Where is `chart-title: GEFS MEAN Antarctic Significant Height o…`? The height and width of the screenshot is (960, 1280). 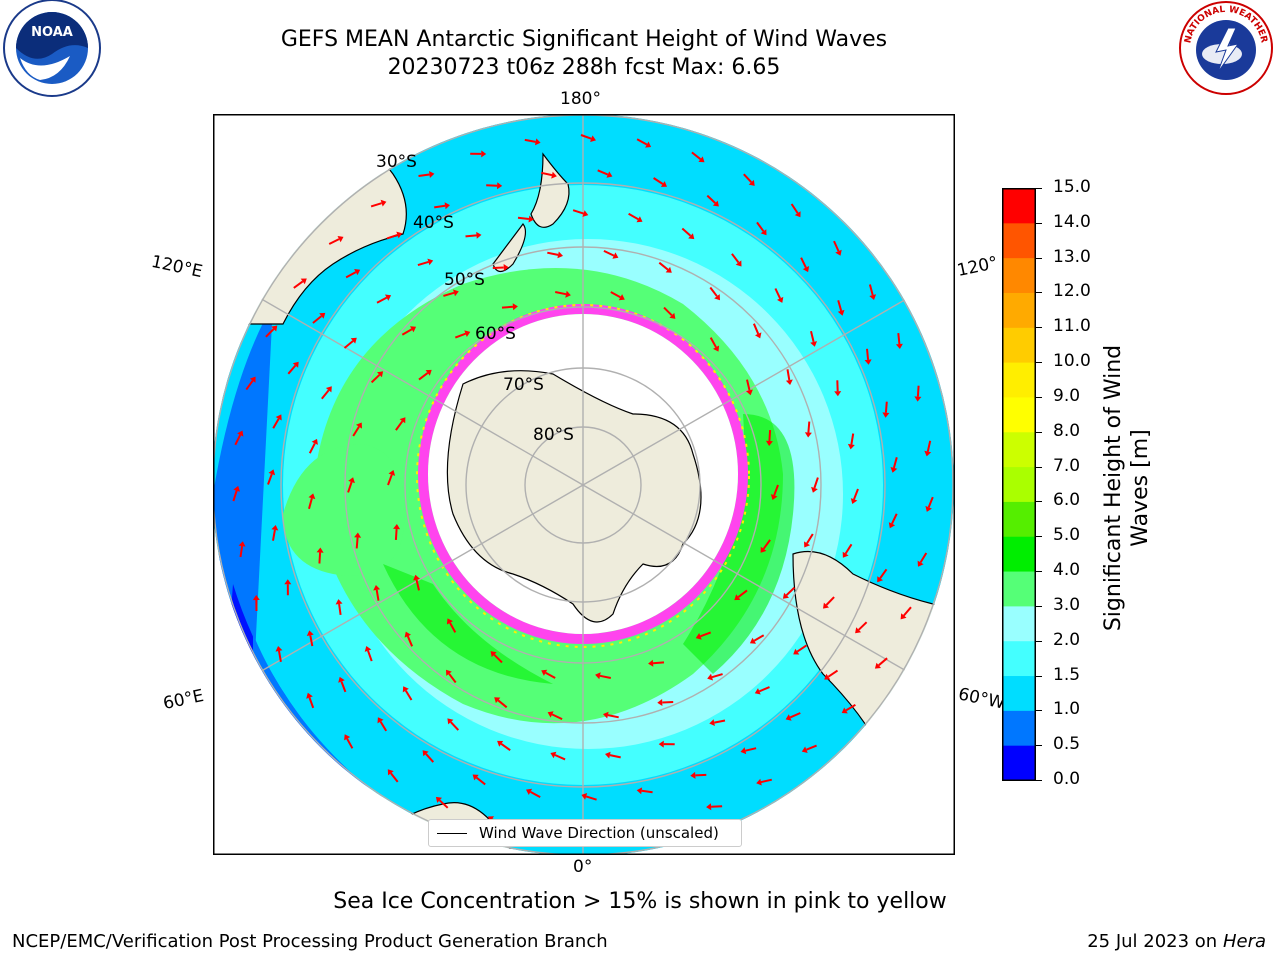 chart-title: GEFS MEAN Antarctic Significant Height o… is located at coordinates (584, 39).